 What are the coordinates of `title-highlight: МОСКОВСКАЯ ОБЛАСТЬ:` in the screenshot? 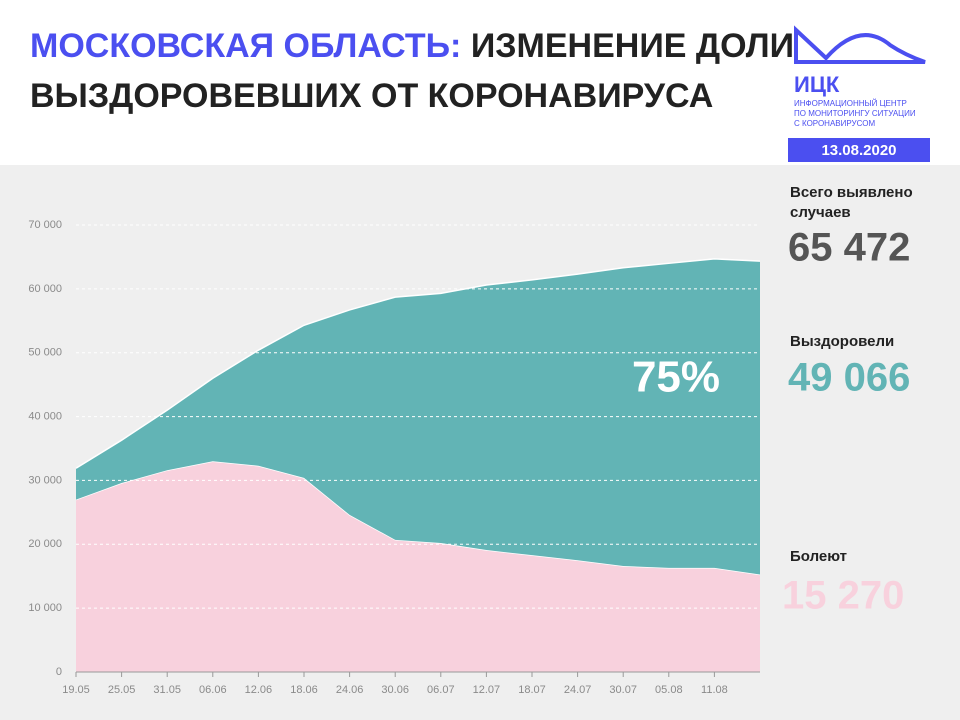 It's located at (245, 46).